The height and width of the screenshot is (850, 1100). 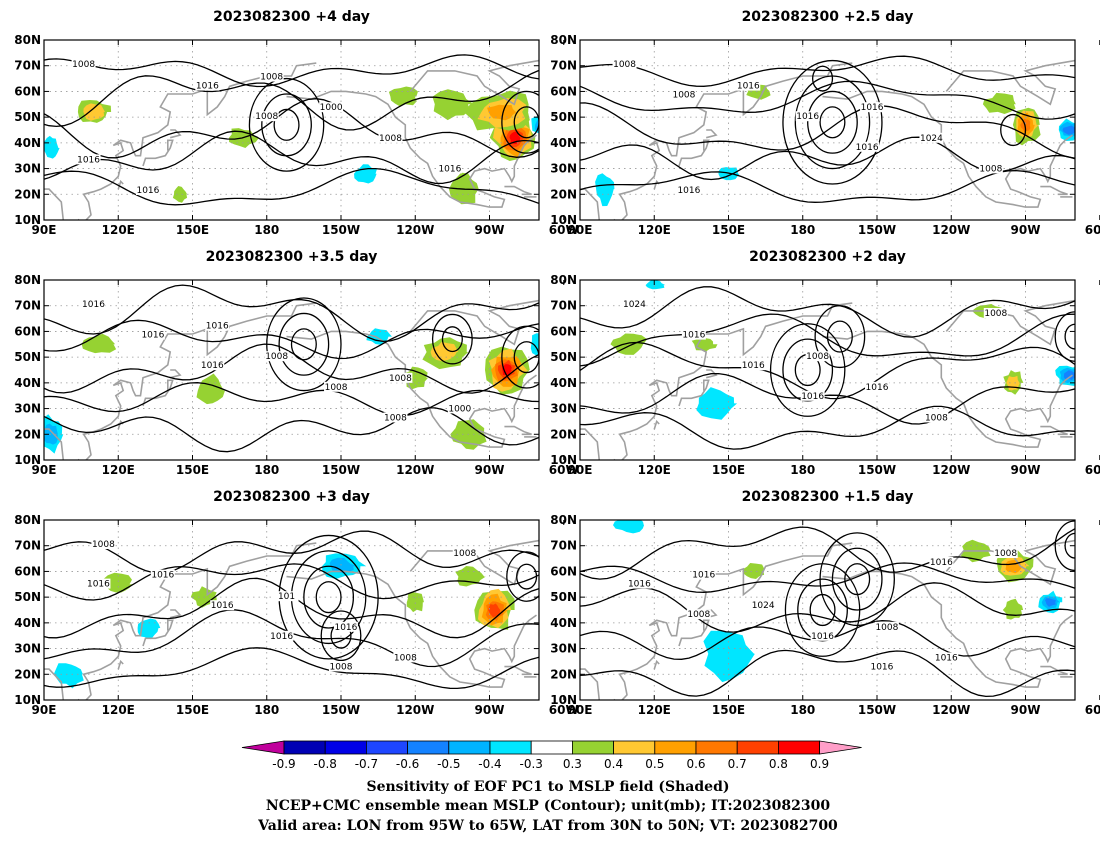 What do you see at coordinates (654, 230) in the screenshot?
I see `x-tick-label: 120E` at bounding box center [654, 230].